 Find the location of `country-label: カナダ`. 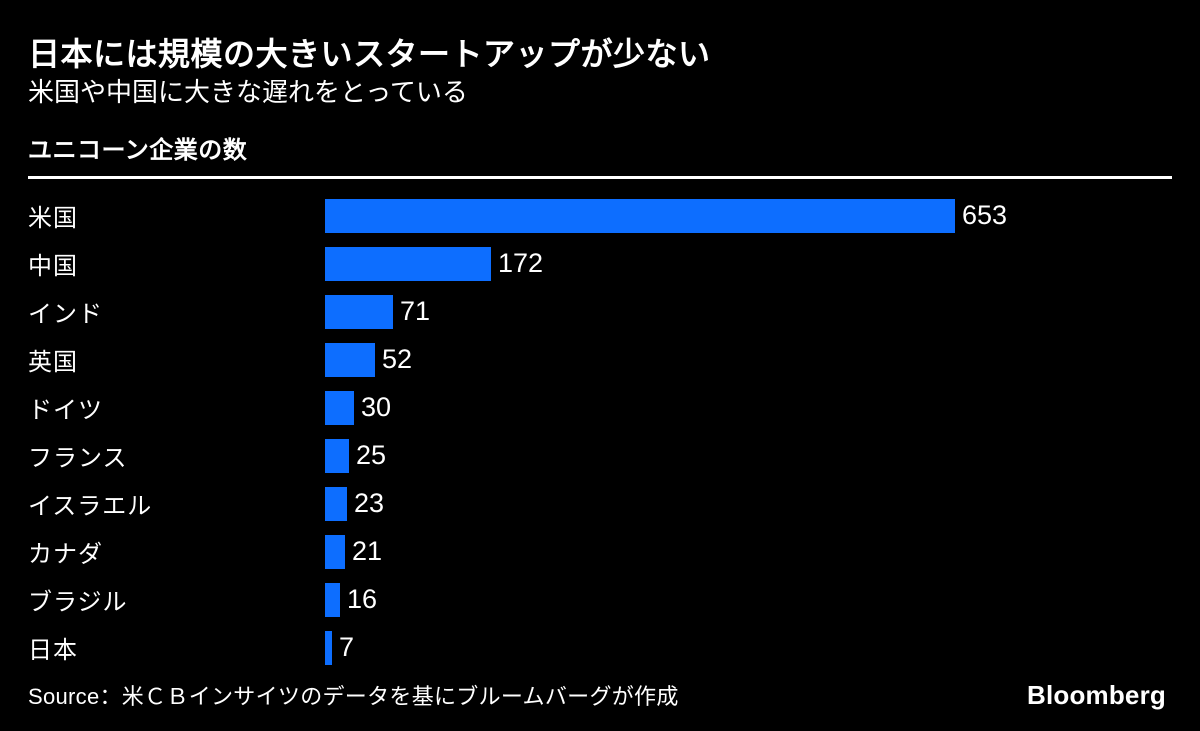

country-label: カナダ is located at coordinates (65, 555).